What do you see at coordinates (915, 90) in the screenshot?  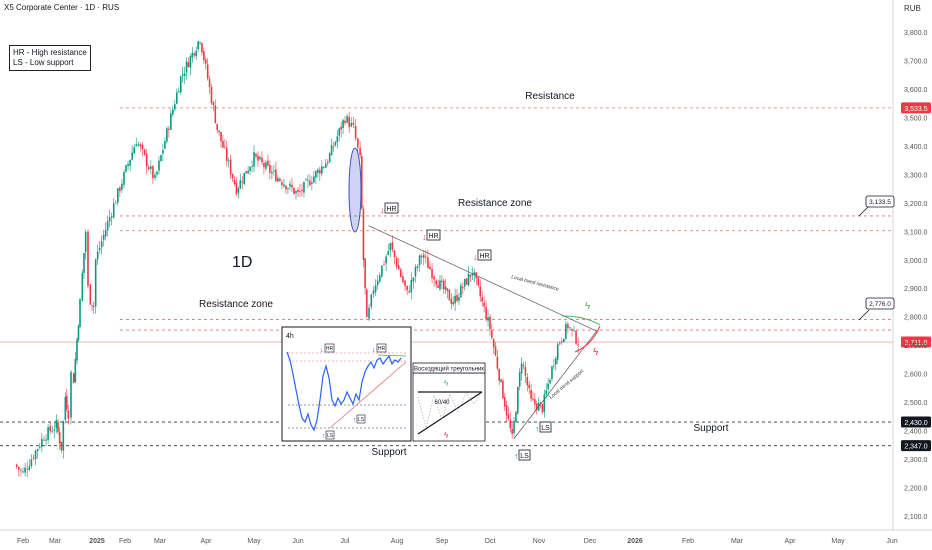 I see `y-tick-label: 3,600.0` at bounding box center [915, 90].